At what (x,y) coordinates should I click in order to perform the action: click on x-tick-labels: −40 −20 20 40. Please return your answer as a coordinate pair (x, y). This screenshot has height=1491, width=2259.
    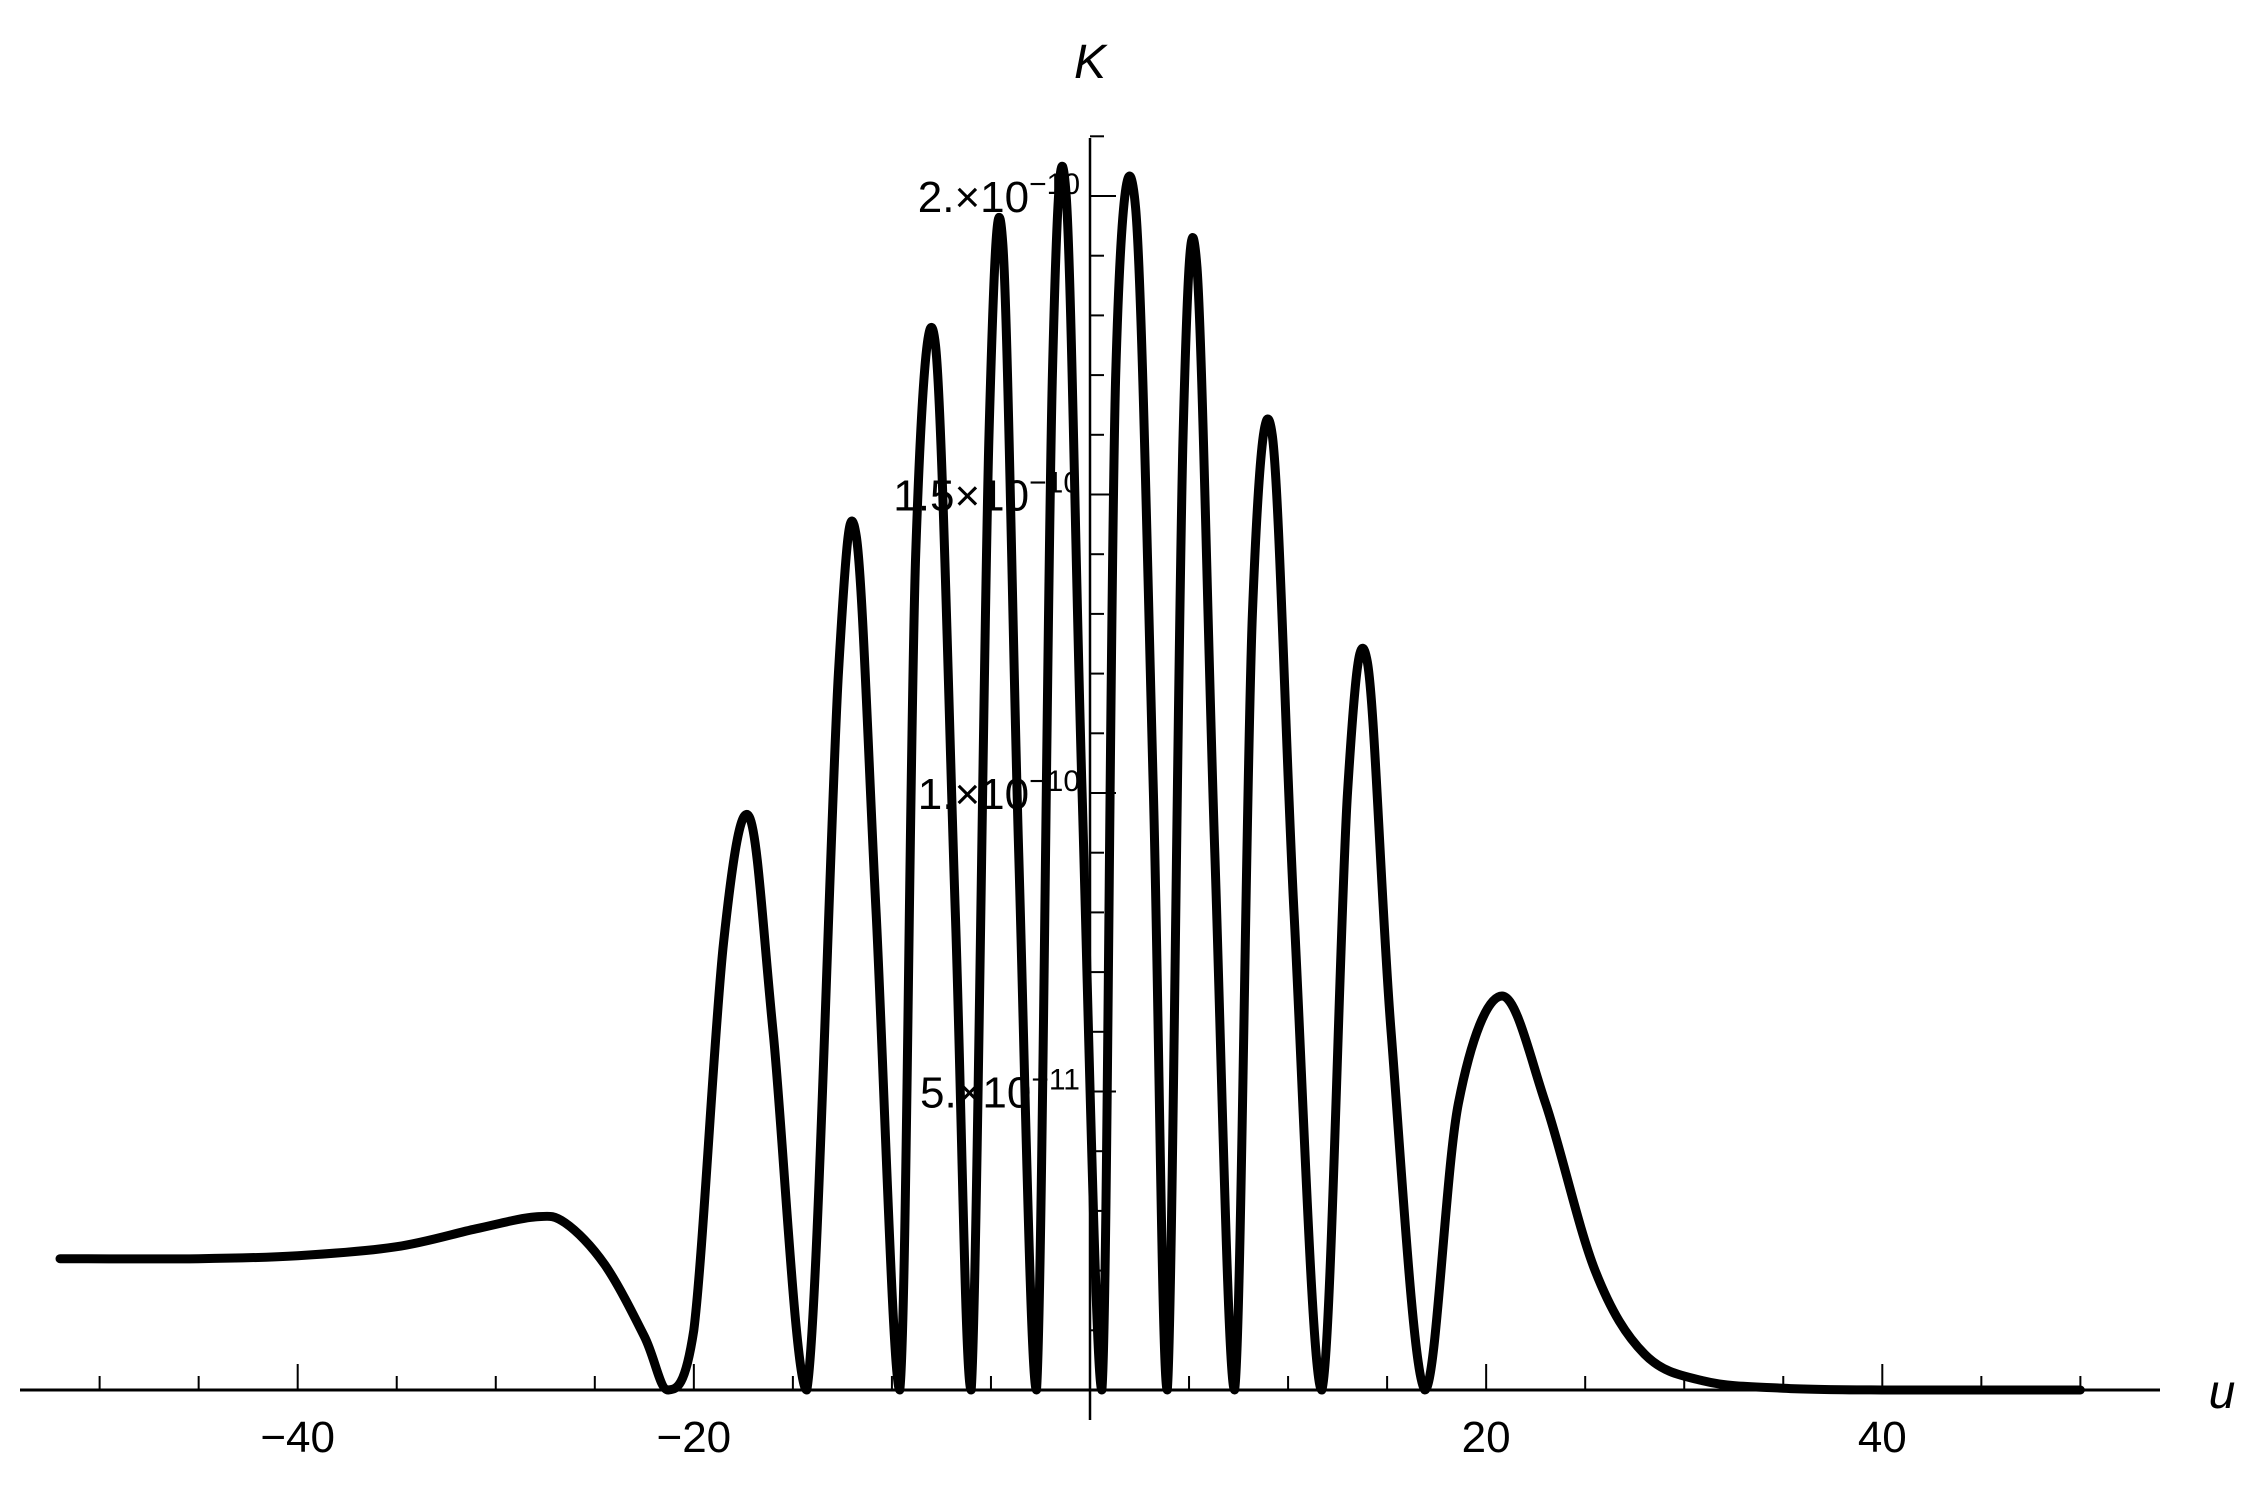
    Looking at the image, I should click on (1083, 1437).